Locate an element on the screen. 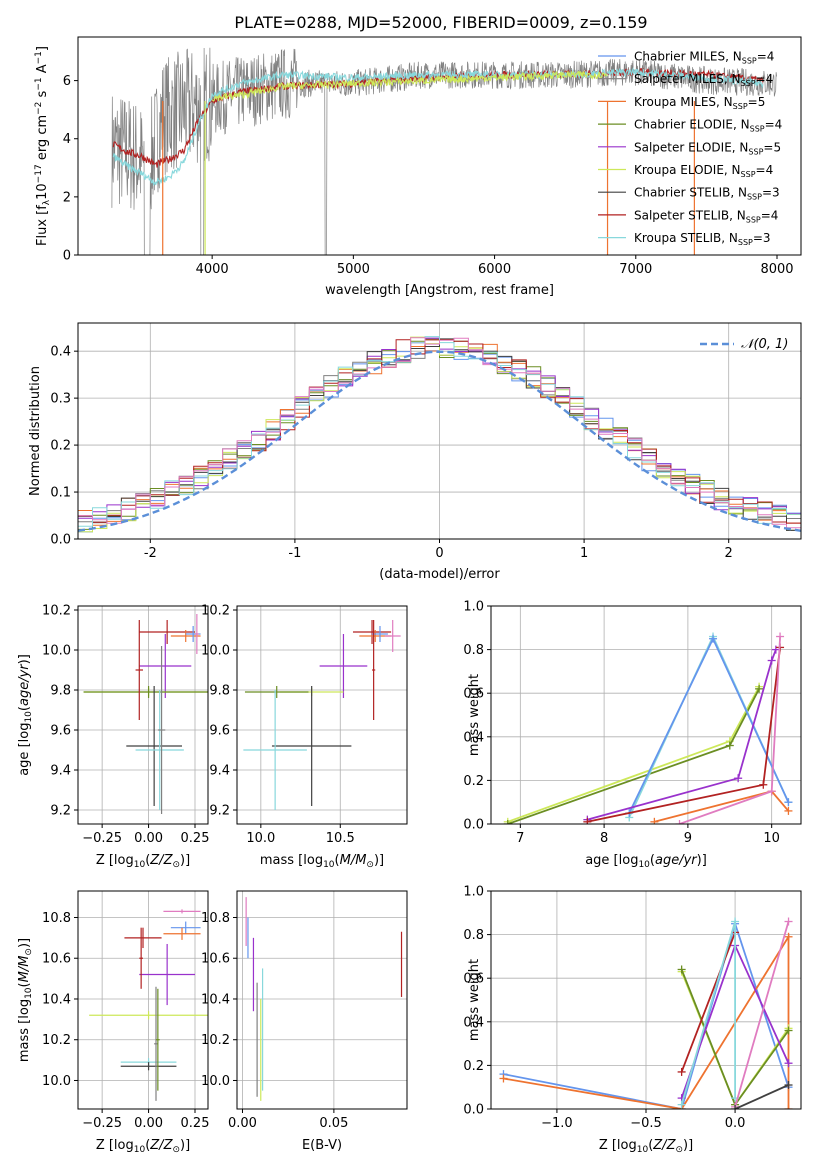 The image size is (819, 1170). legend-name: Kroupa MILES, N is located at coordinates (683, 102).